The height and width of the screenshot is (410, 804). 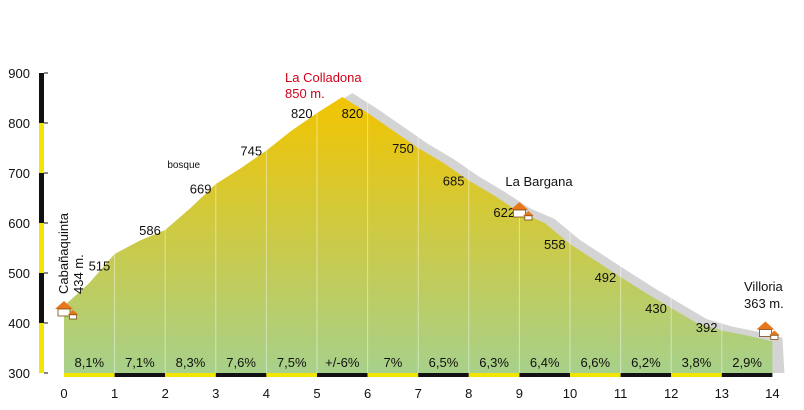 What do you see at coordinates (114, 393) in the screenshot?
I see `x-tick-label: 1` at bounding box center [114, 393].